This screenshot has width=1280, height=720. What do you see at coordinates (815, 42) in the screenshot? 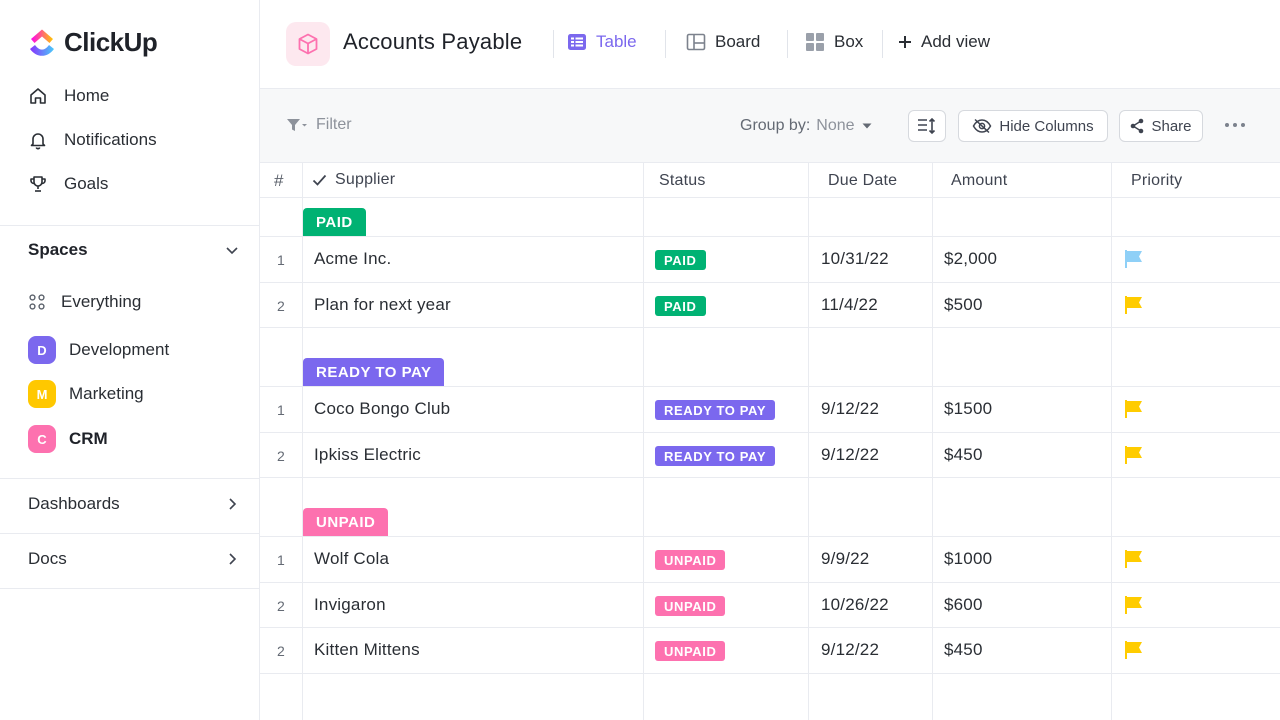
I see `box-icon` at bounding box center [815, 42].